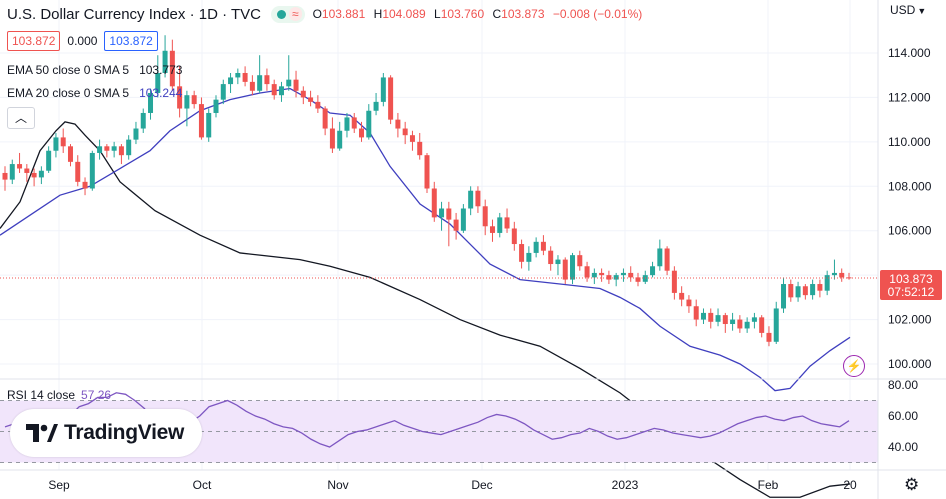 The height and width of the screenshot is (499, 946). I want to click on price-tick-label: 106.000, so click(910, 231).